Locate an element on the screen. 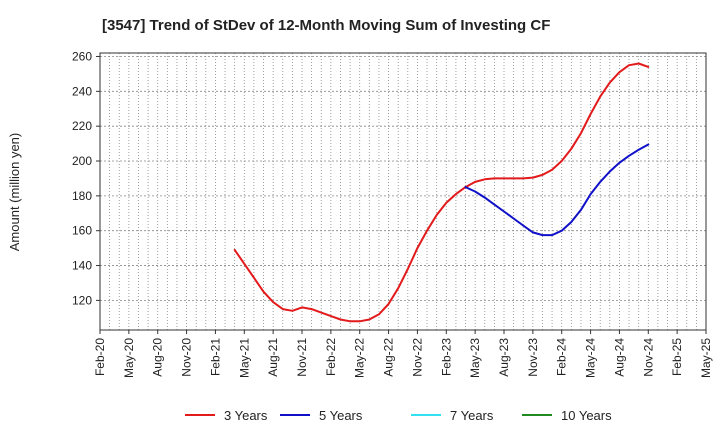 The width and height of the screenshot is (720, 445). legend-label: 5 Years is located at coordinates (341, 415).